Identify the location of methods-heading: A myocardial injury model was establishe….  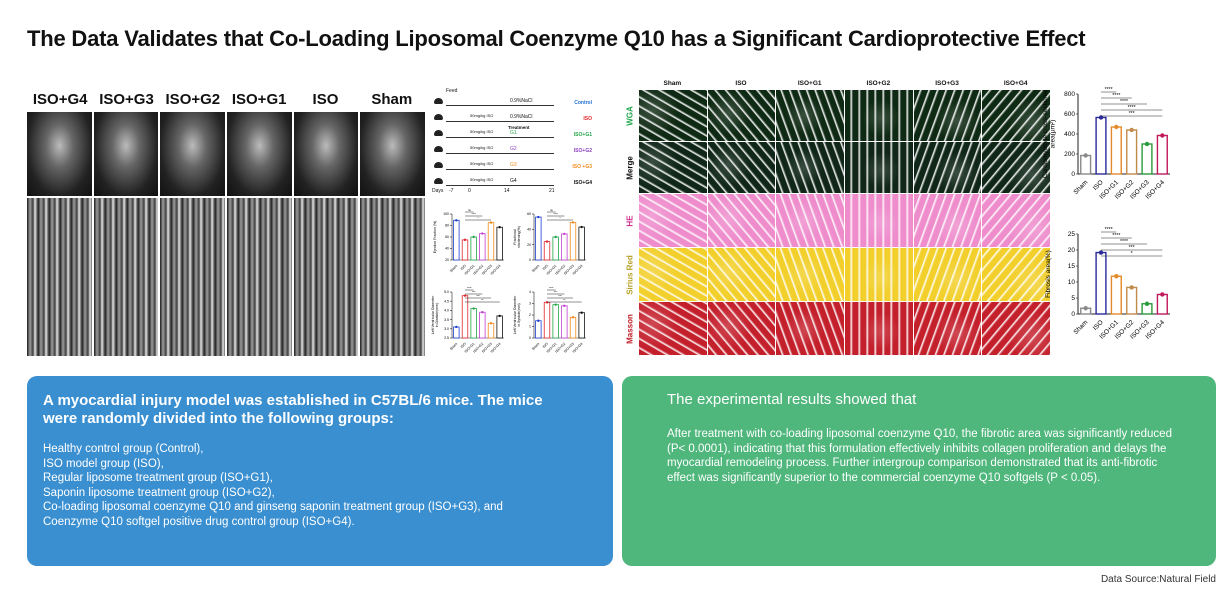
(293, 409).